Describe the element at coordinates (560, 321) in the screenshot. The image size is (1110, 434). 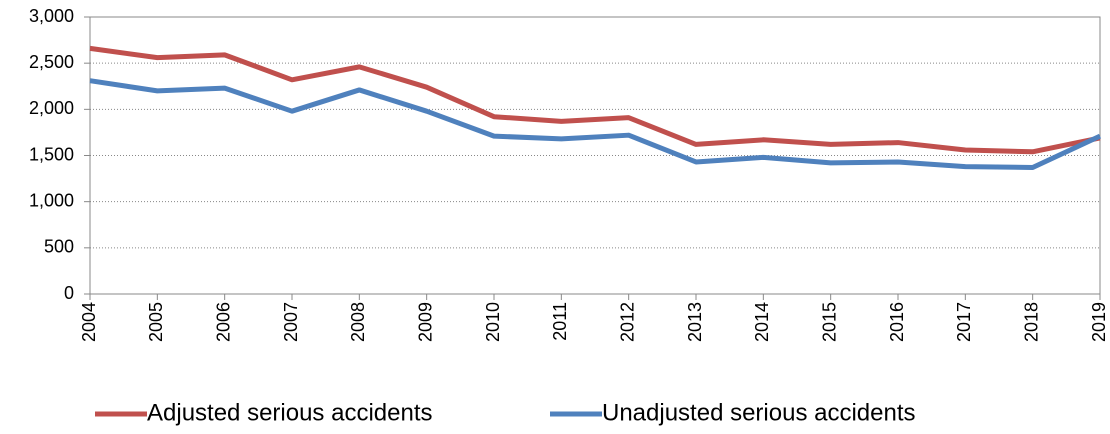
I see `x-tick-label: 2011` at that location.